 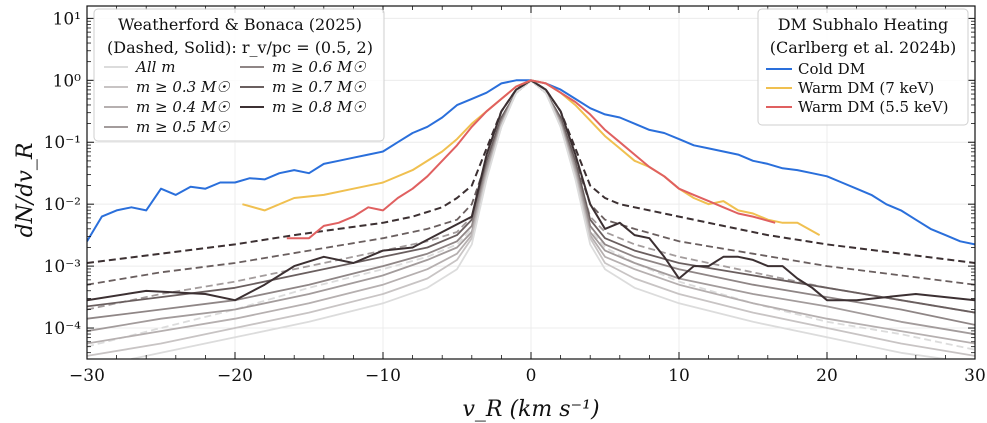 I want to click on y-tick-label: 10⁰, so click(x=67, y=81).